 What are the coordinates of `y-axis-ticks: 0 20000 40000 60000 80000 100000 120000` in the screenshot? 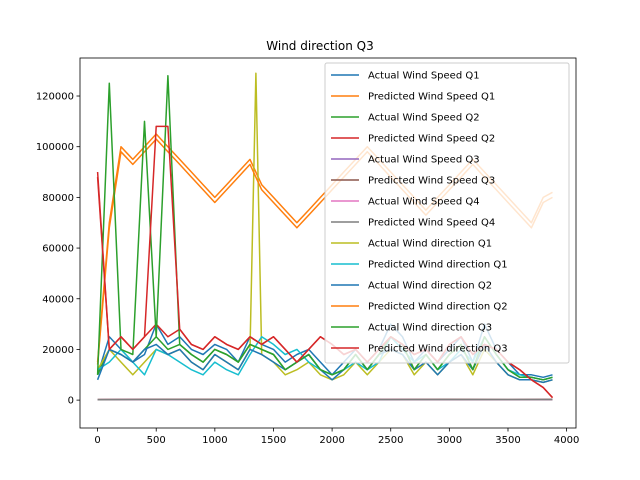 It's located at (58, 249).